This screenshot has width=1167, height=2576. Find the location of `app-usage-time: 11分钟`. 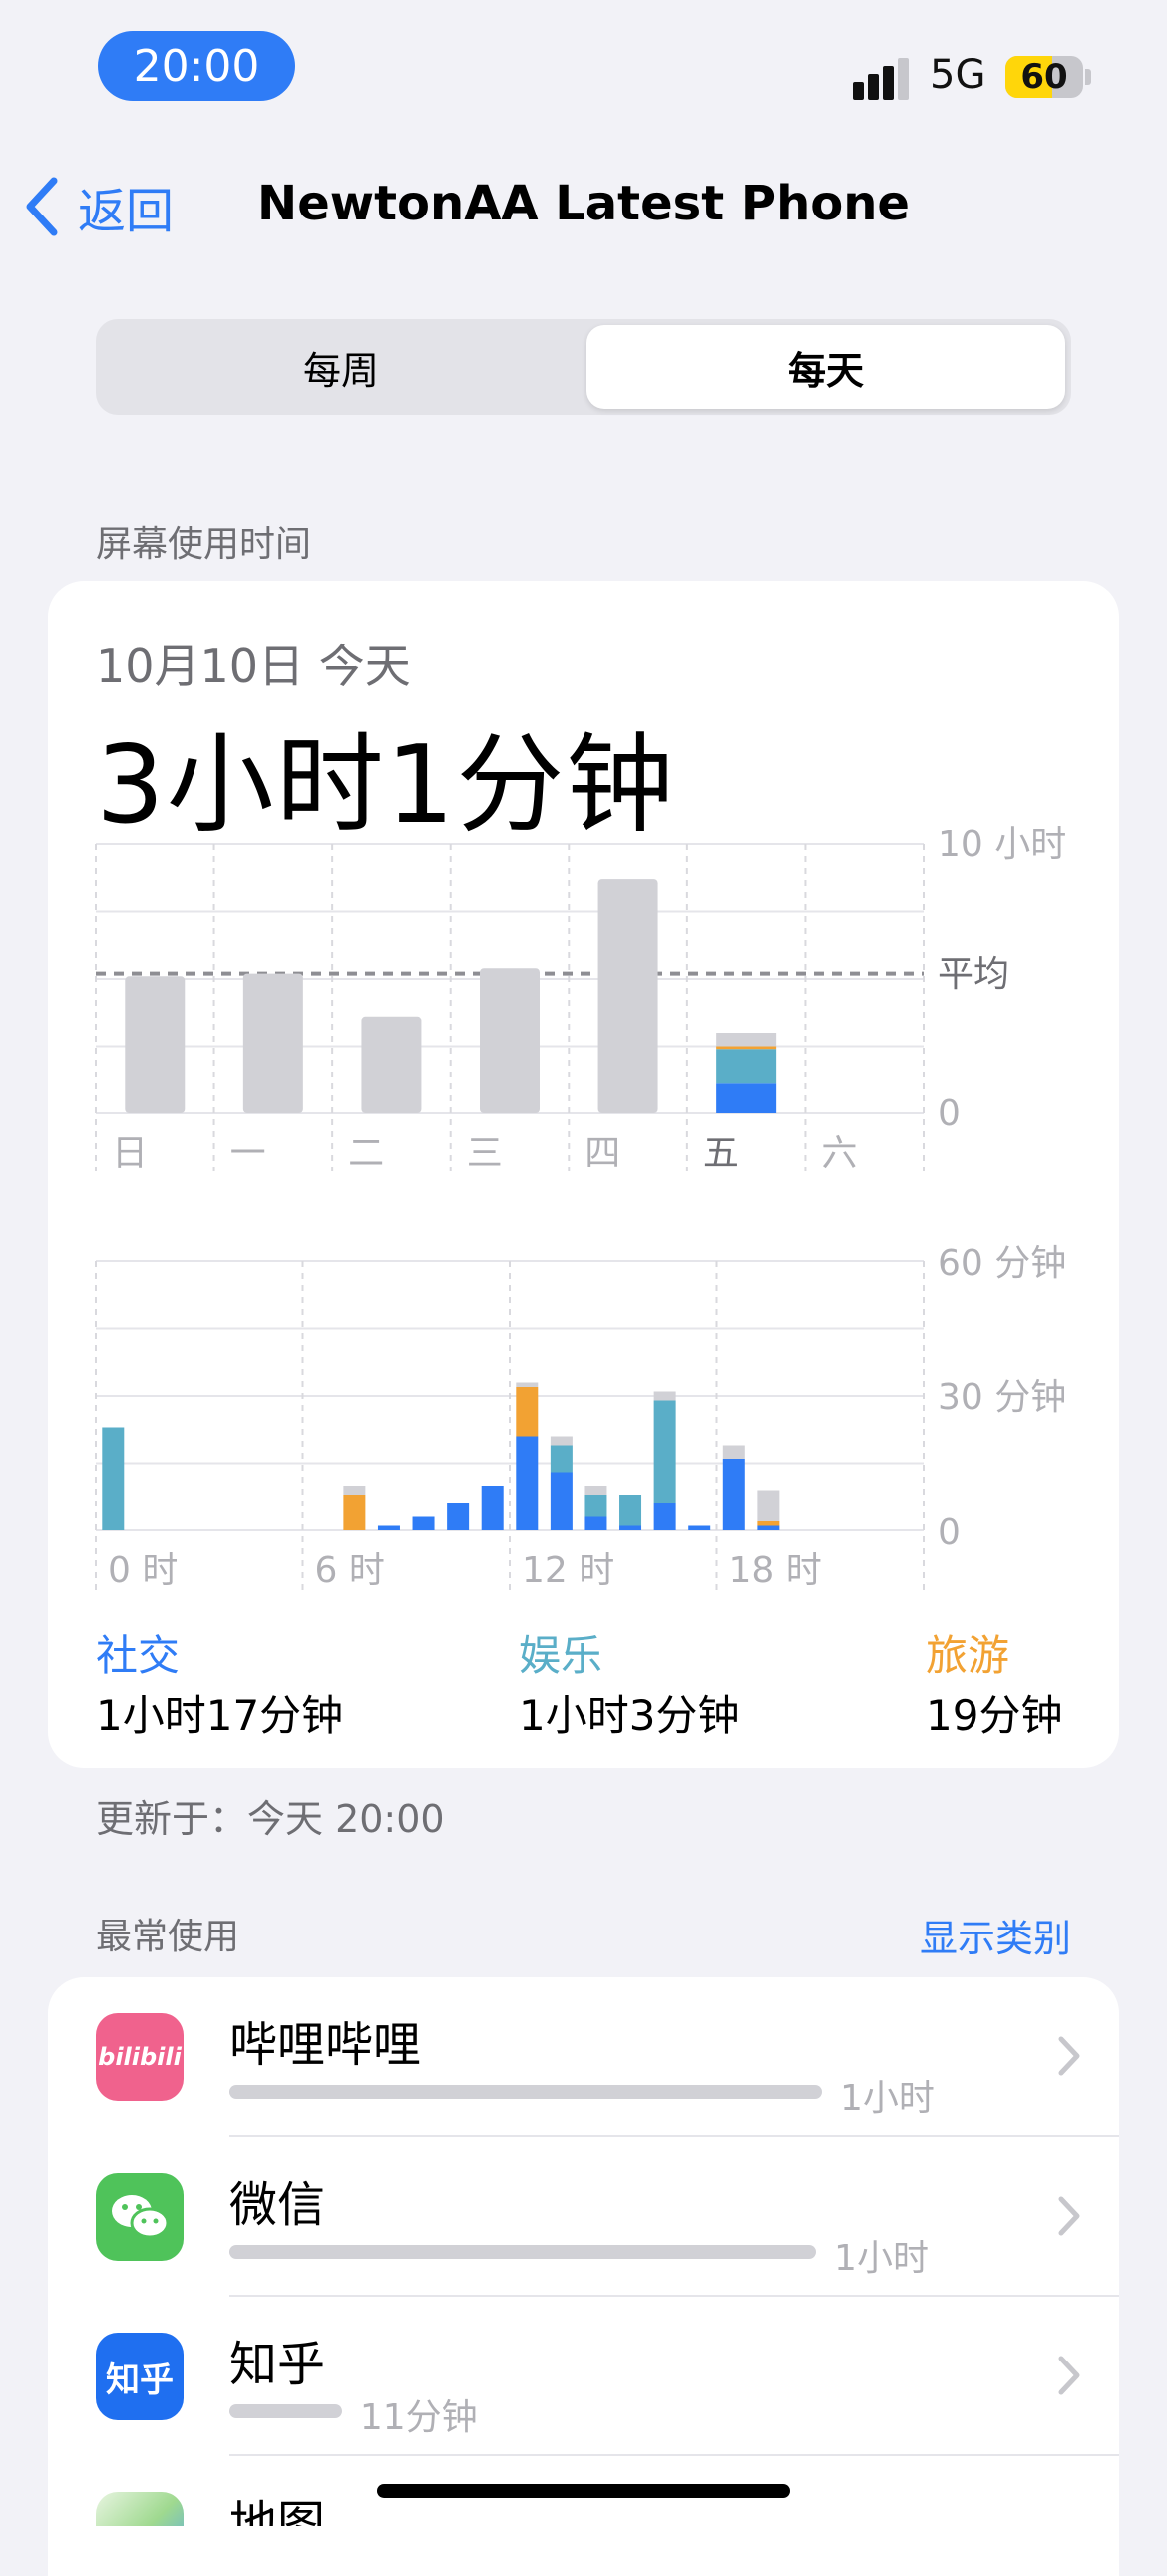

app-usage-time: 11分钟 is located at coordinates (418, 2417).